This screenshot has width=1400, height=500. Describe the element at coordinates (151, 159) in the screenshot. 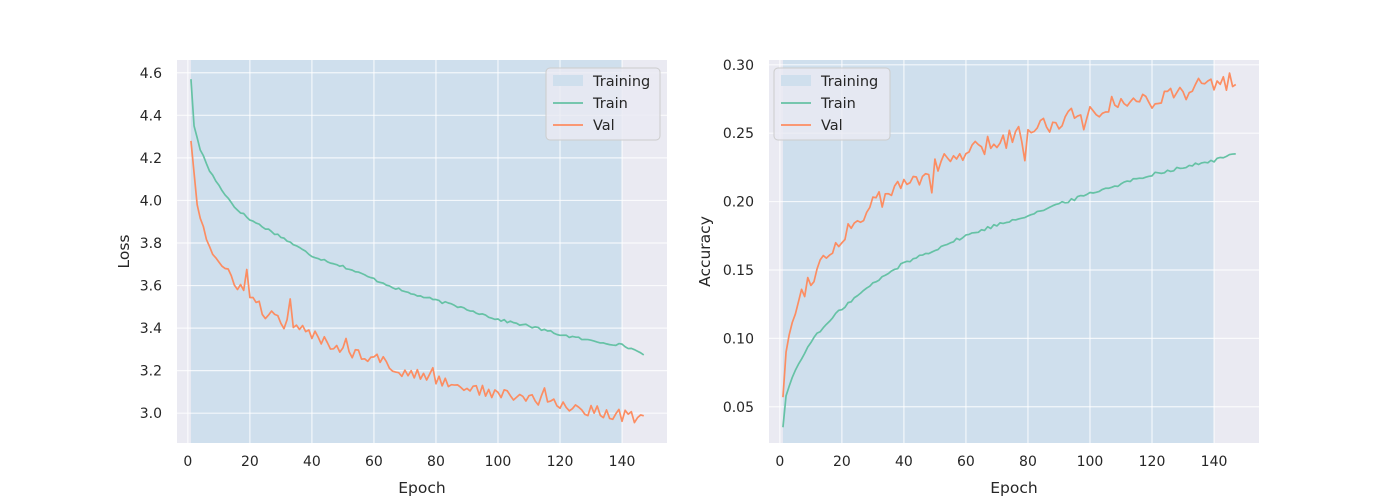

I see `y-tick-label: 4.2` at that location.